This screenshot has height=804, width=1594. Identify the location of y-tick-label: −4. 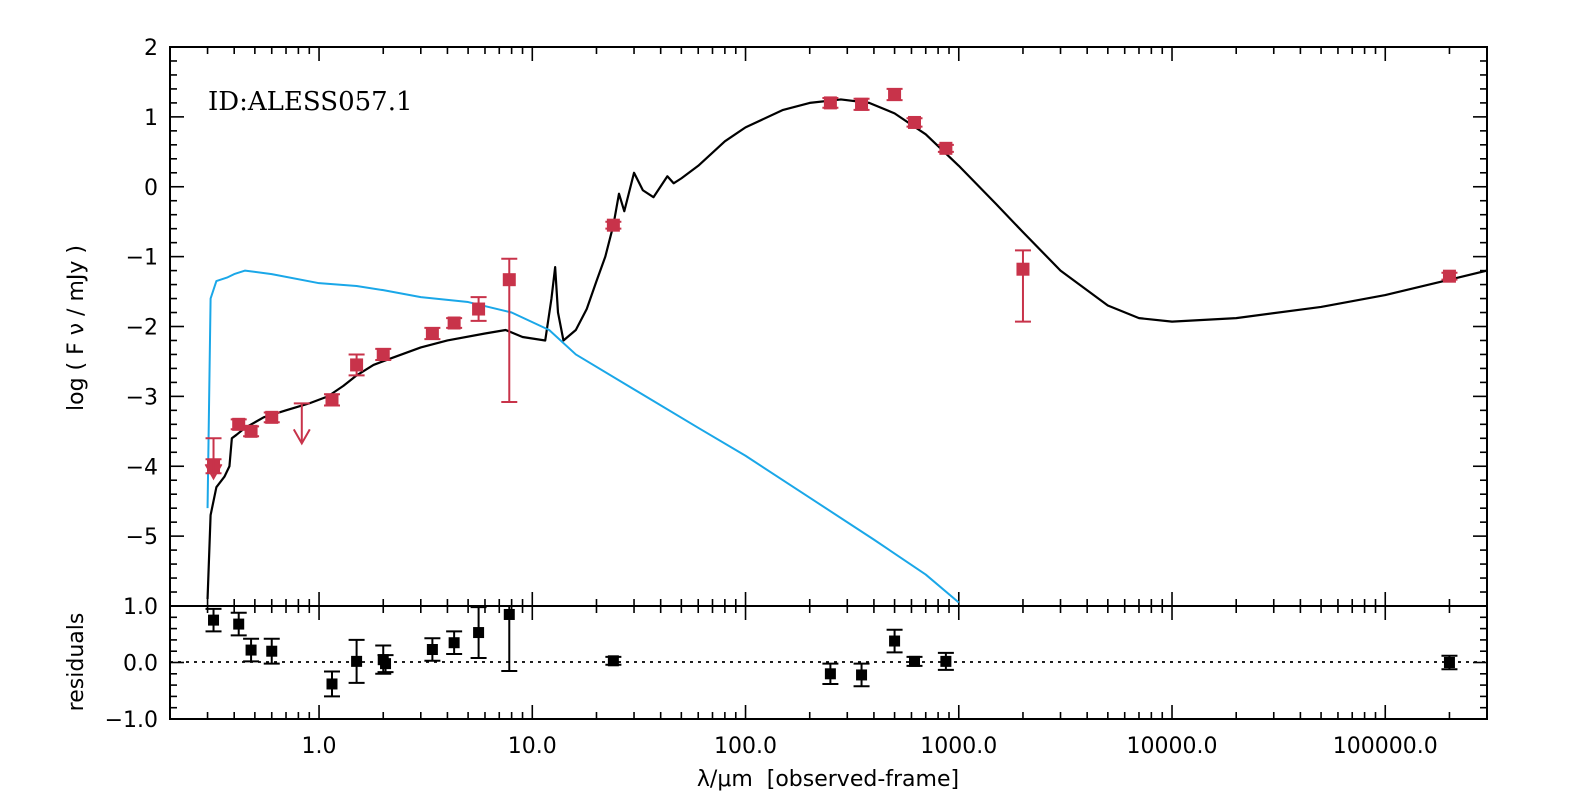
(142, 467).